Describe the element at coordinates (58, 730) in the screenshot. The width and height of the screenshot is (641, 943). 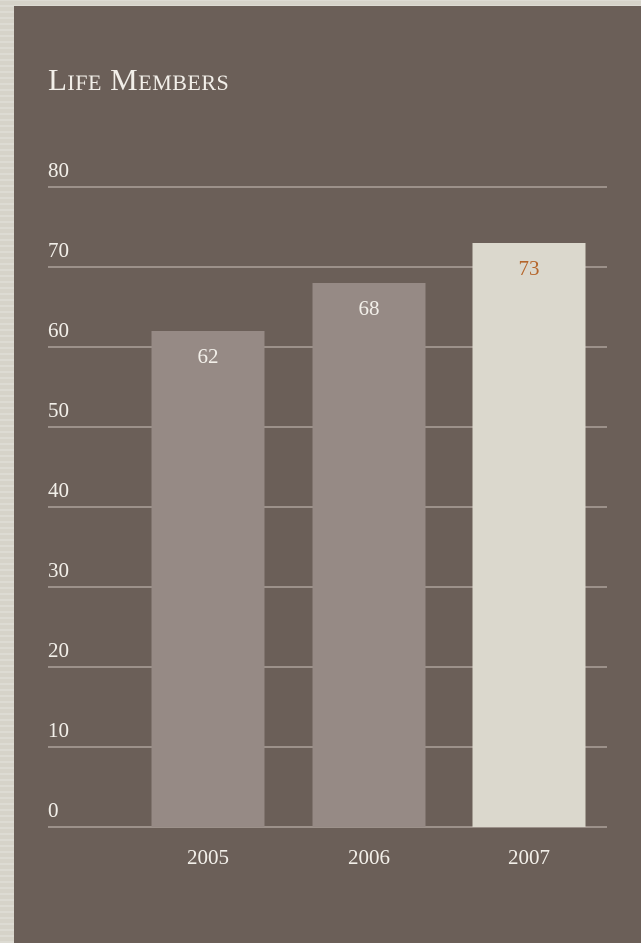
I see `y-tick-label: 10` at that location.